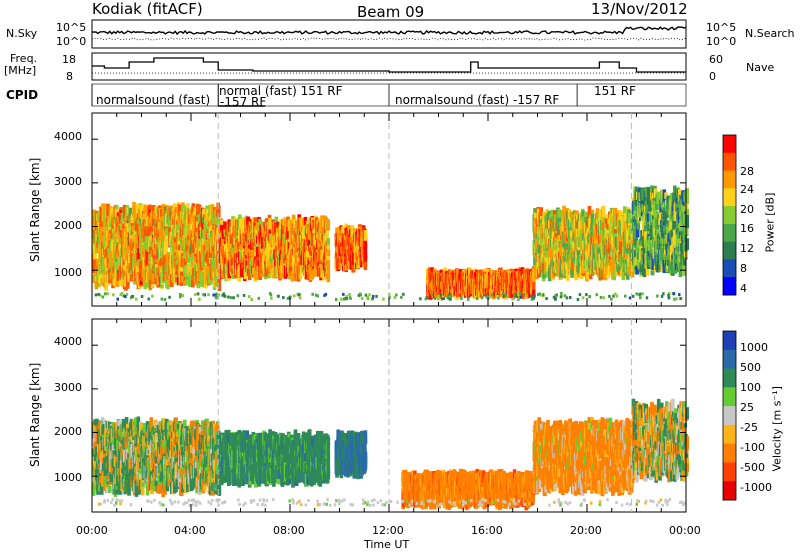 The image size is (800, 554). What do you see at coordinates (586, 530) in the screenshot?
I see `xtick-5: 20:00` at bounding box center [586, 530].